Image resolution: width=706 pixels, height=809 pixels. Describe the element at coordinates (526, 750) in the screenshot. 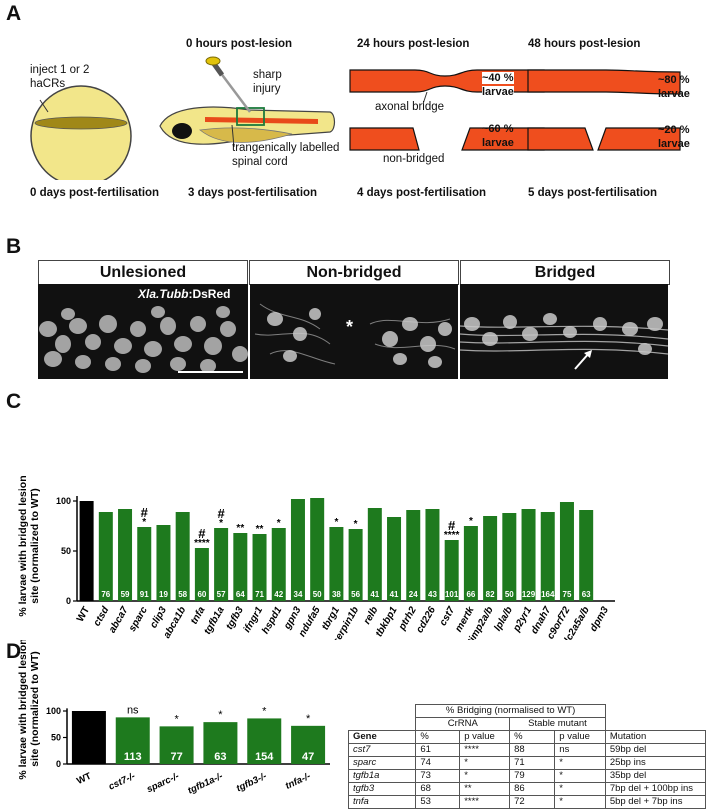

I see `table-row: cst7 61 **** 88 ns 59bp del` at that location.